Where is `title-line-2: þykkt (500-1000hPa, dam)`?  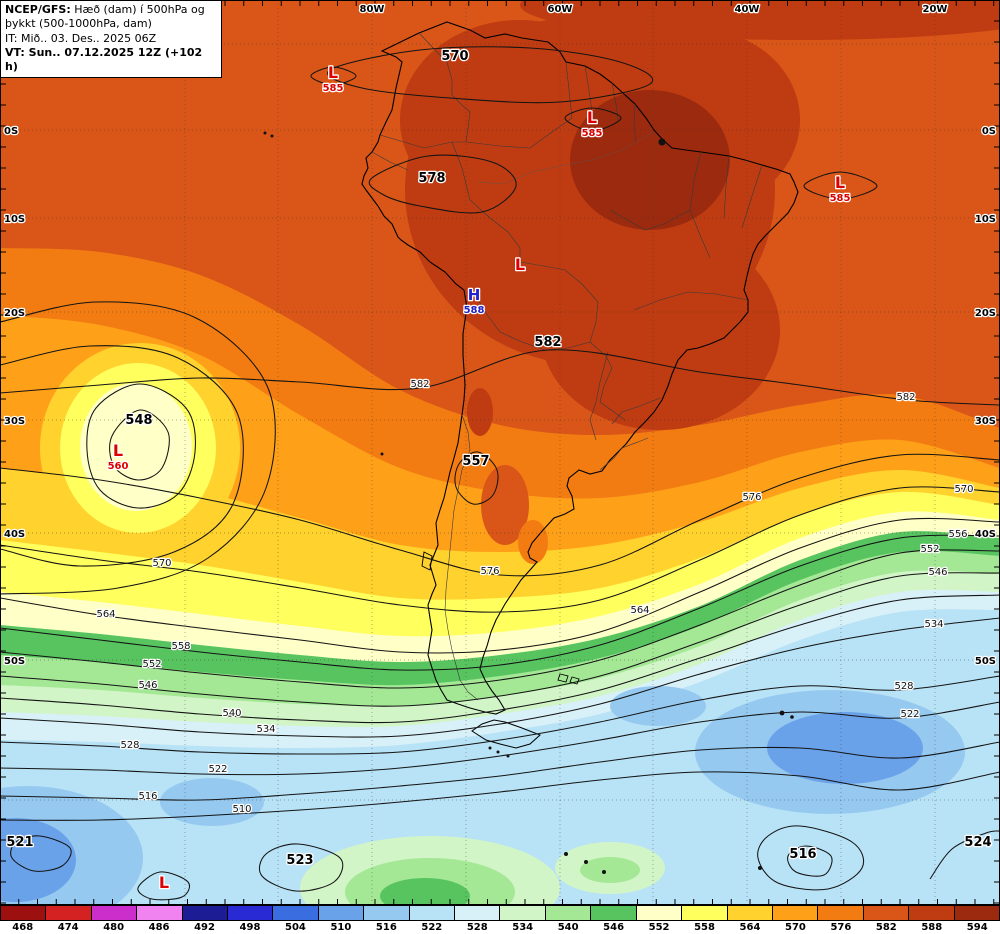
title-line-2: þykkt (500-1000hPa, dam) is located at coordinates (78, 24).